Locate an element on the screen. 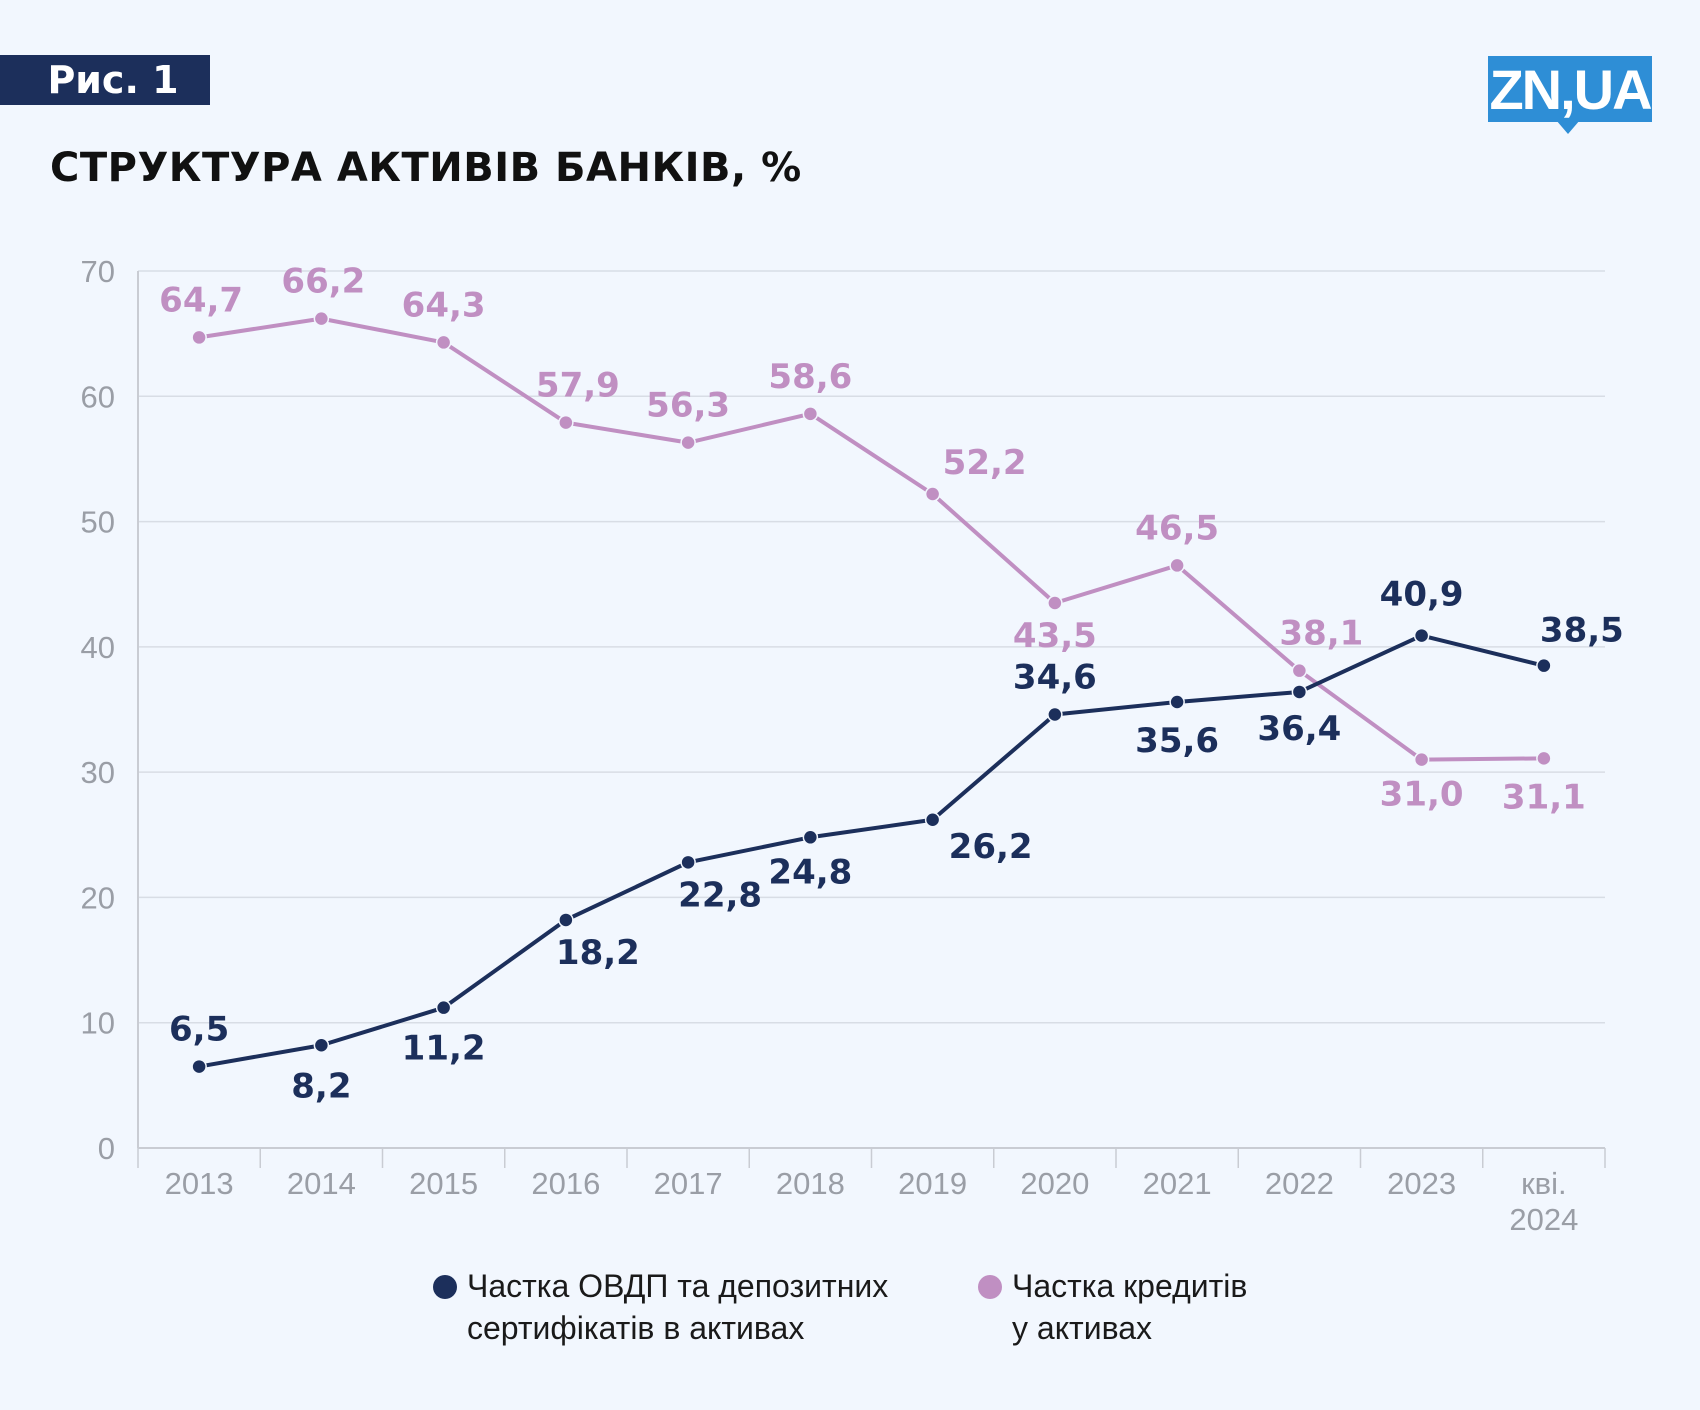  bonds-data-label: 22,8 is located at coordinates (720, 895).